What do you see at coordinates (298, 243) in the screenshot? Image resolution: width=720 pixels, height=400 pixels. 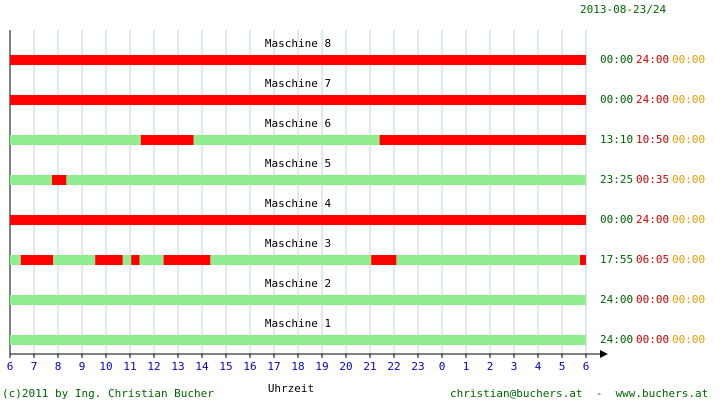 I see `machine-label: Maschine 3` at bounding box center [298, 243].